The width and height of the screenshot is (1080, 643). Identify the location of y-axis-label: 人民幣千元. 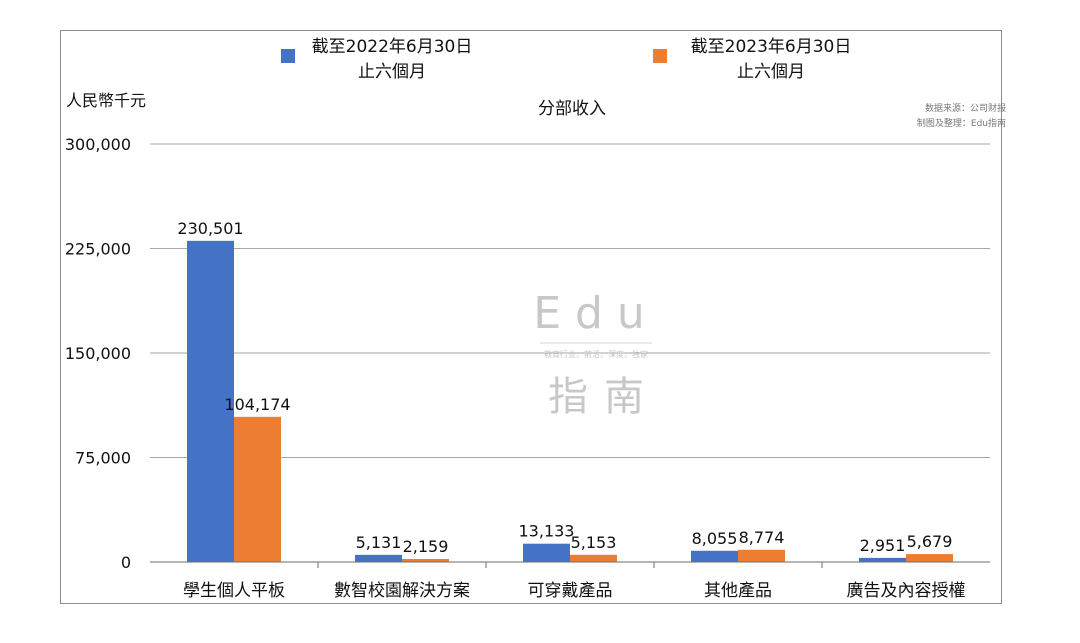
(106, 100).